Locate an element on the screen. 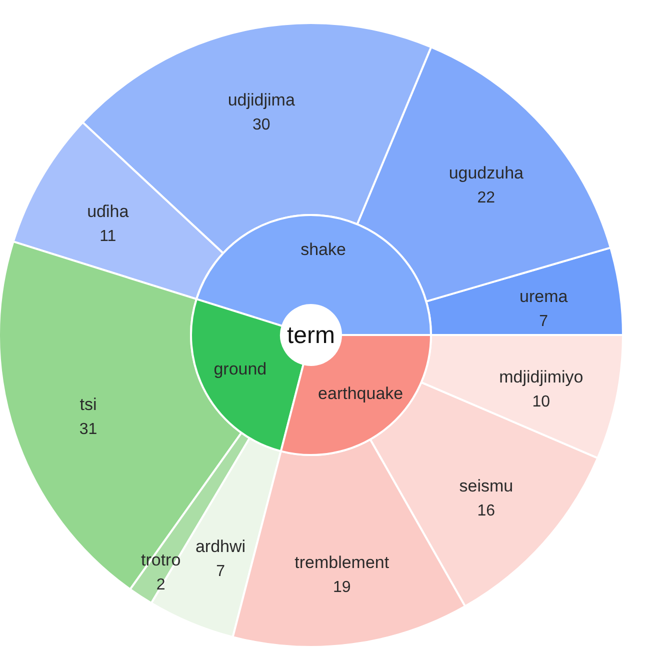 The height and width of the screenshot is (655, 651). data-label: 11 is located at coordinates (108, 236).